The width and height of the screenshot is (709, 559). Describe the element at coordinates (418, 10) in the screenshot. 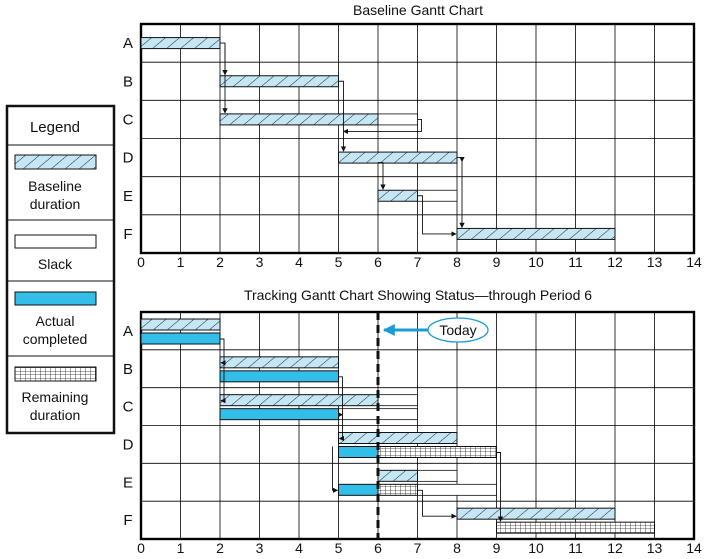

I see `chart-title: Baseline Gantt Chart` at that location.